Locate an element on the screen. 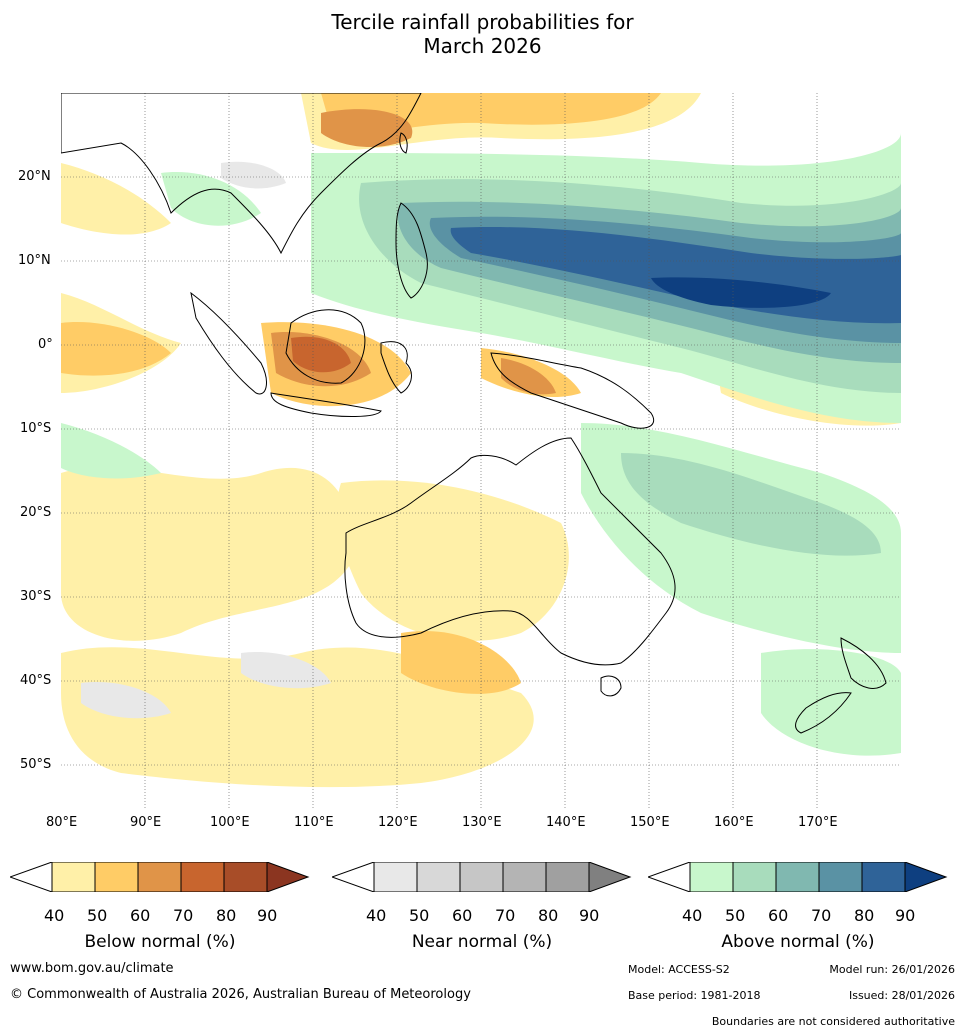 The width and height of the screenshot is (965, 1035). taiwan-coast is located at coordinates (403, 143).